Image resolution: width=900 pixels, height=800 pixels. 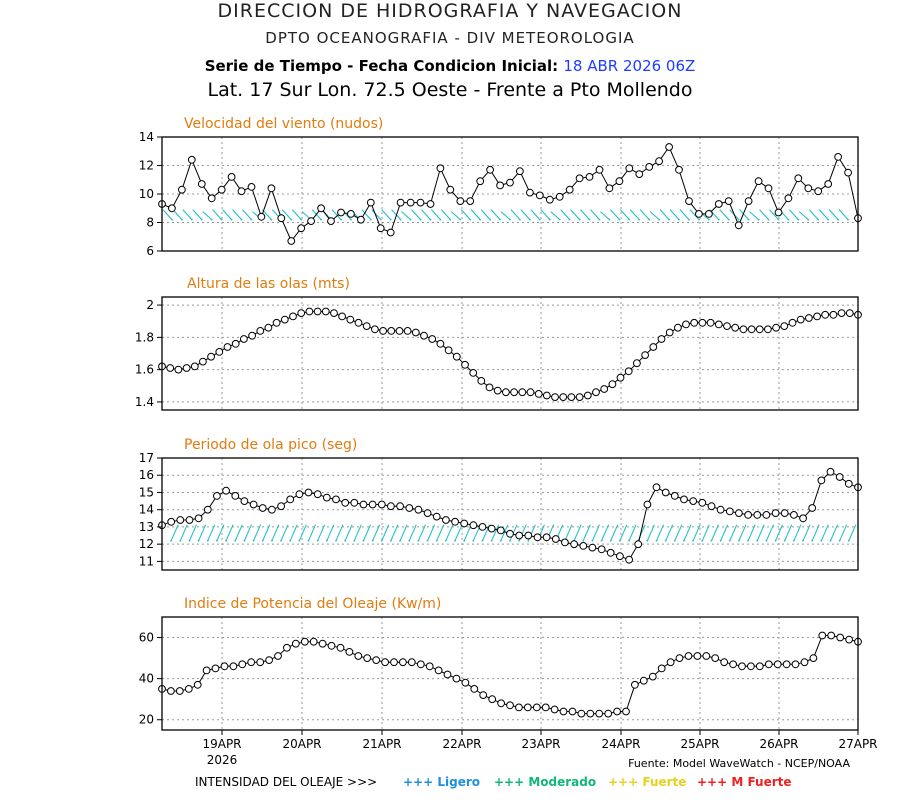 I want to click on x-tick-label: 26APR, so click(x=778, y=744).